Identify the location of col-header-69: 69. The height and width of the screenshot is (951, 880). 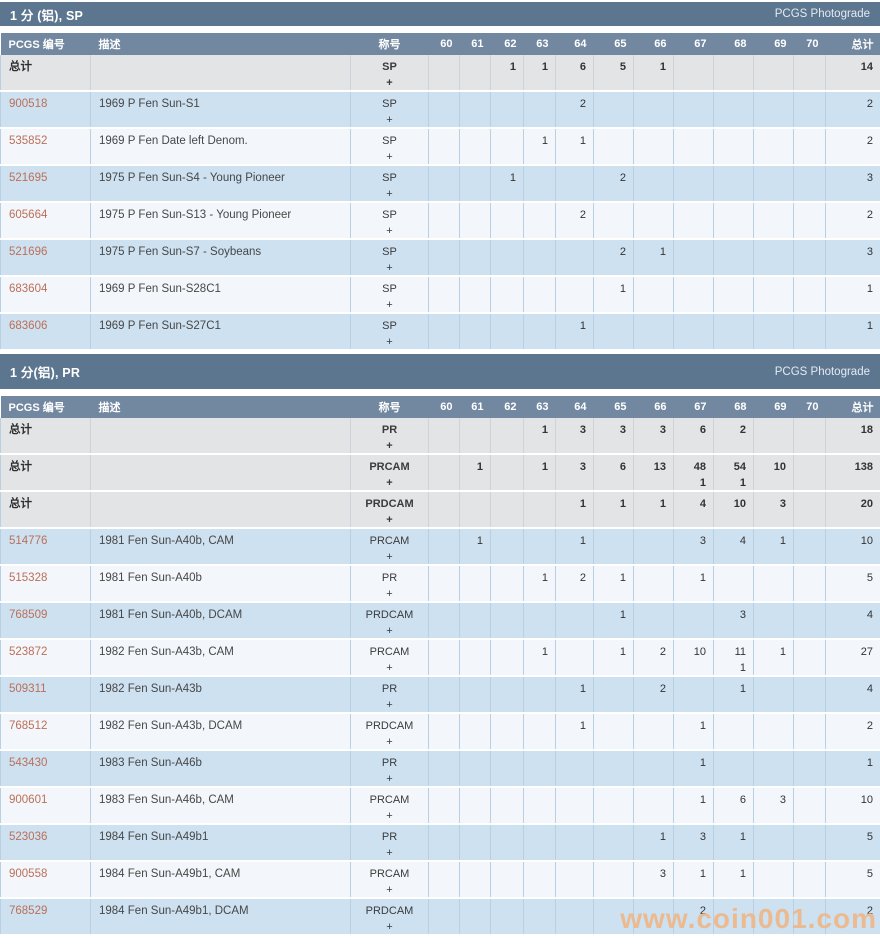
(773, 407).